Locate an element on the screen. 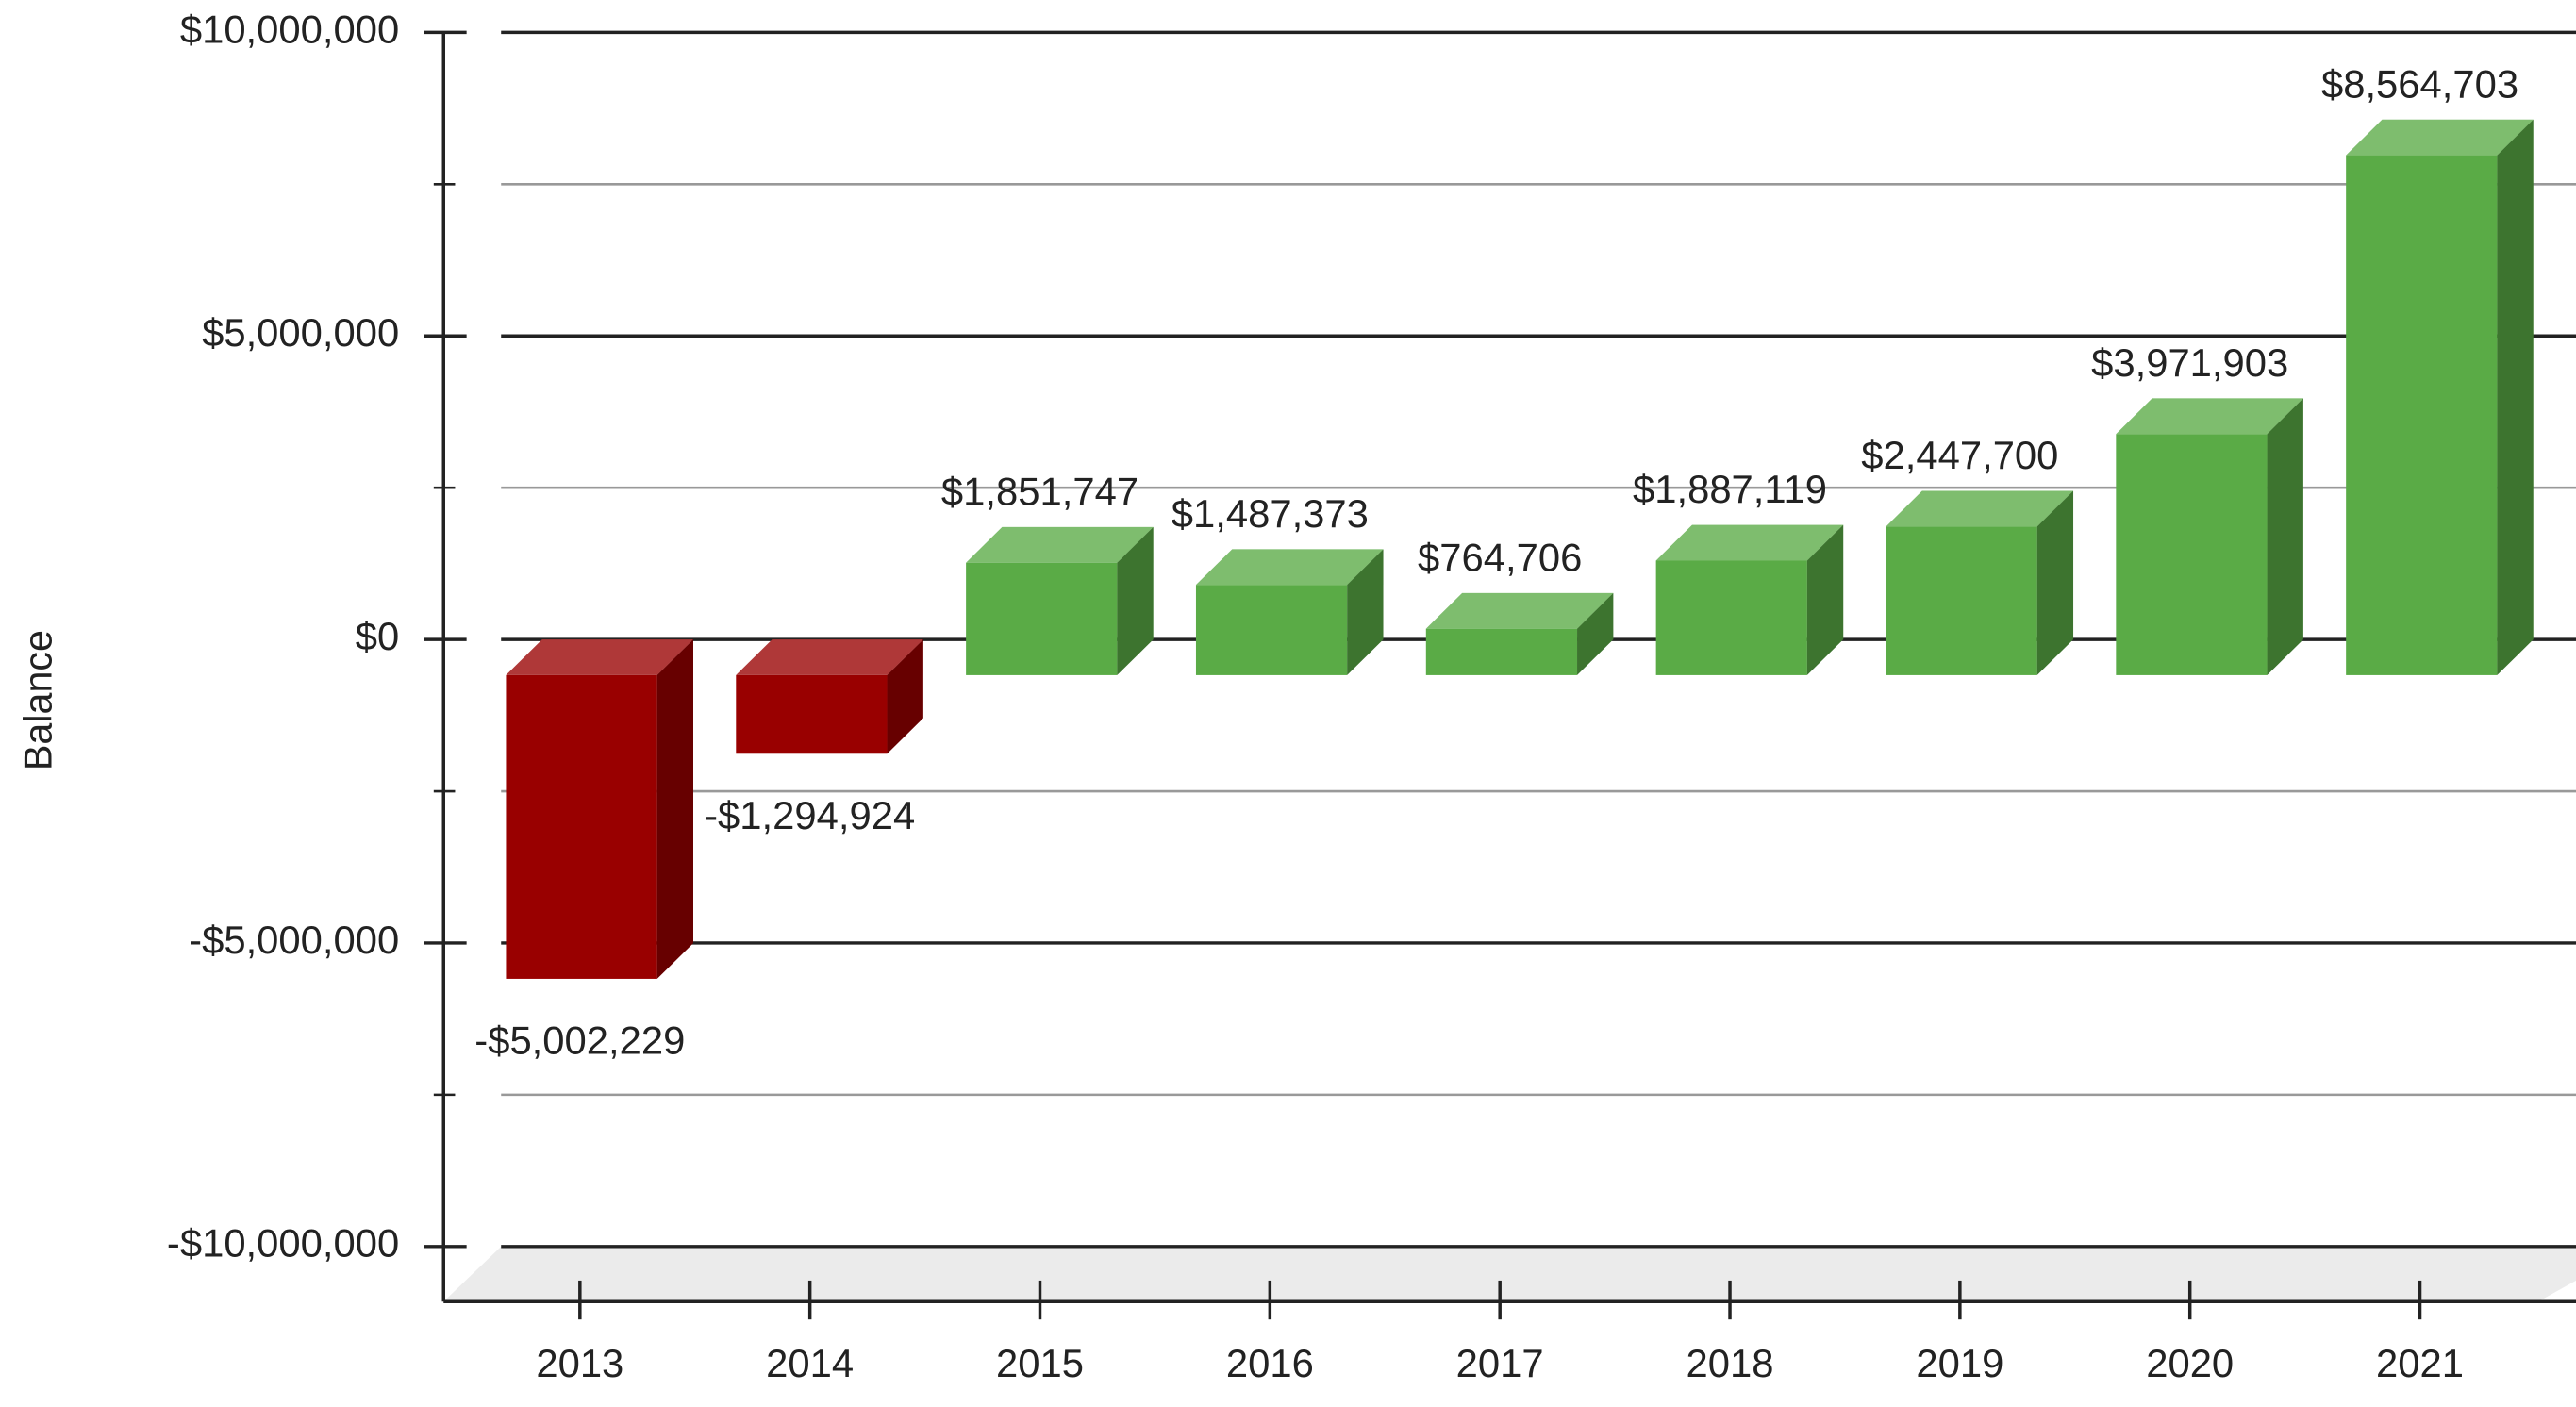 The image size is (2576, 1407). value-label: $1,887,119 is located at coordinates (1730, 489).